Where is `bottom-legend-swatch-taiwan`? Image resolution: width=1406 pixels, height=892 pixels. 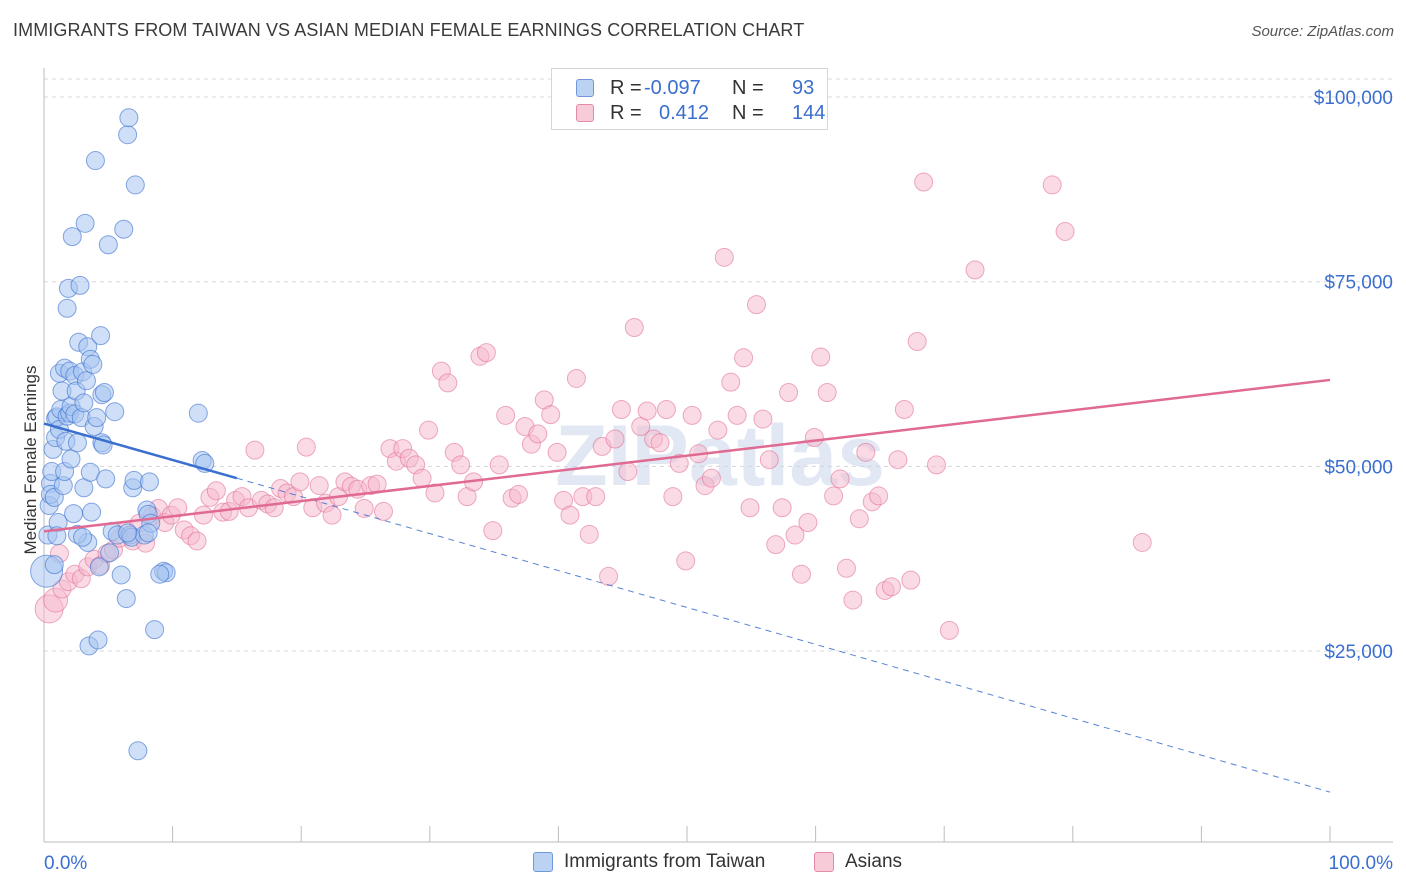
bottom-legend-swatch-taiwan is located at coordinates (543, 862).